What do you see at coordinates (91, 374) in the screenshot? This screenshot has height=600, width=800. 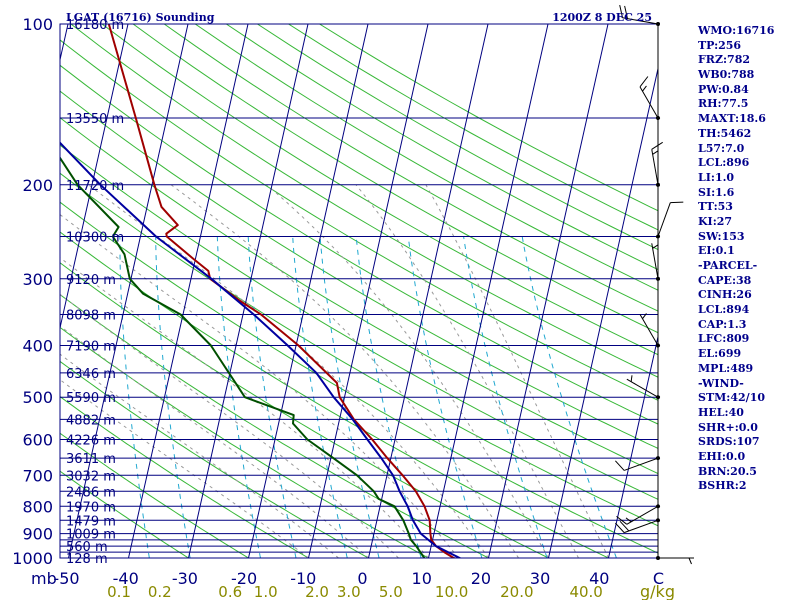 I see `height-label: 6346 m` at bounding box center [91, 374].